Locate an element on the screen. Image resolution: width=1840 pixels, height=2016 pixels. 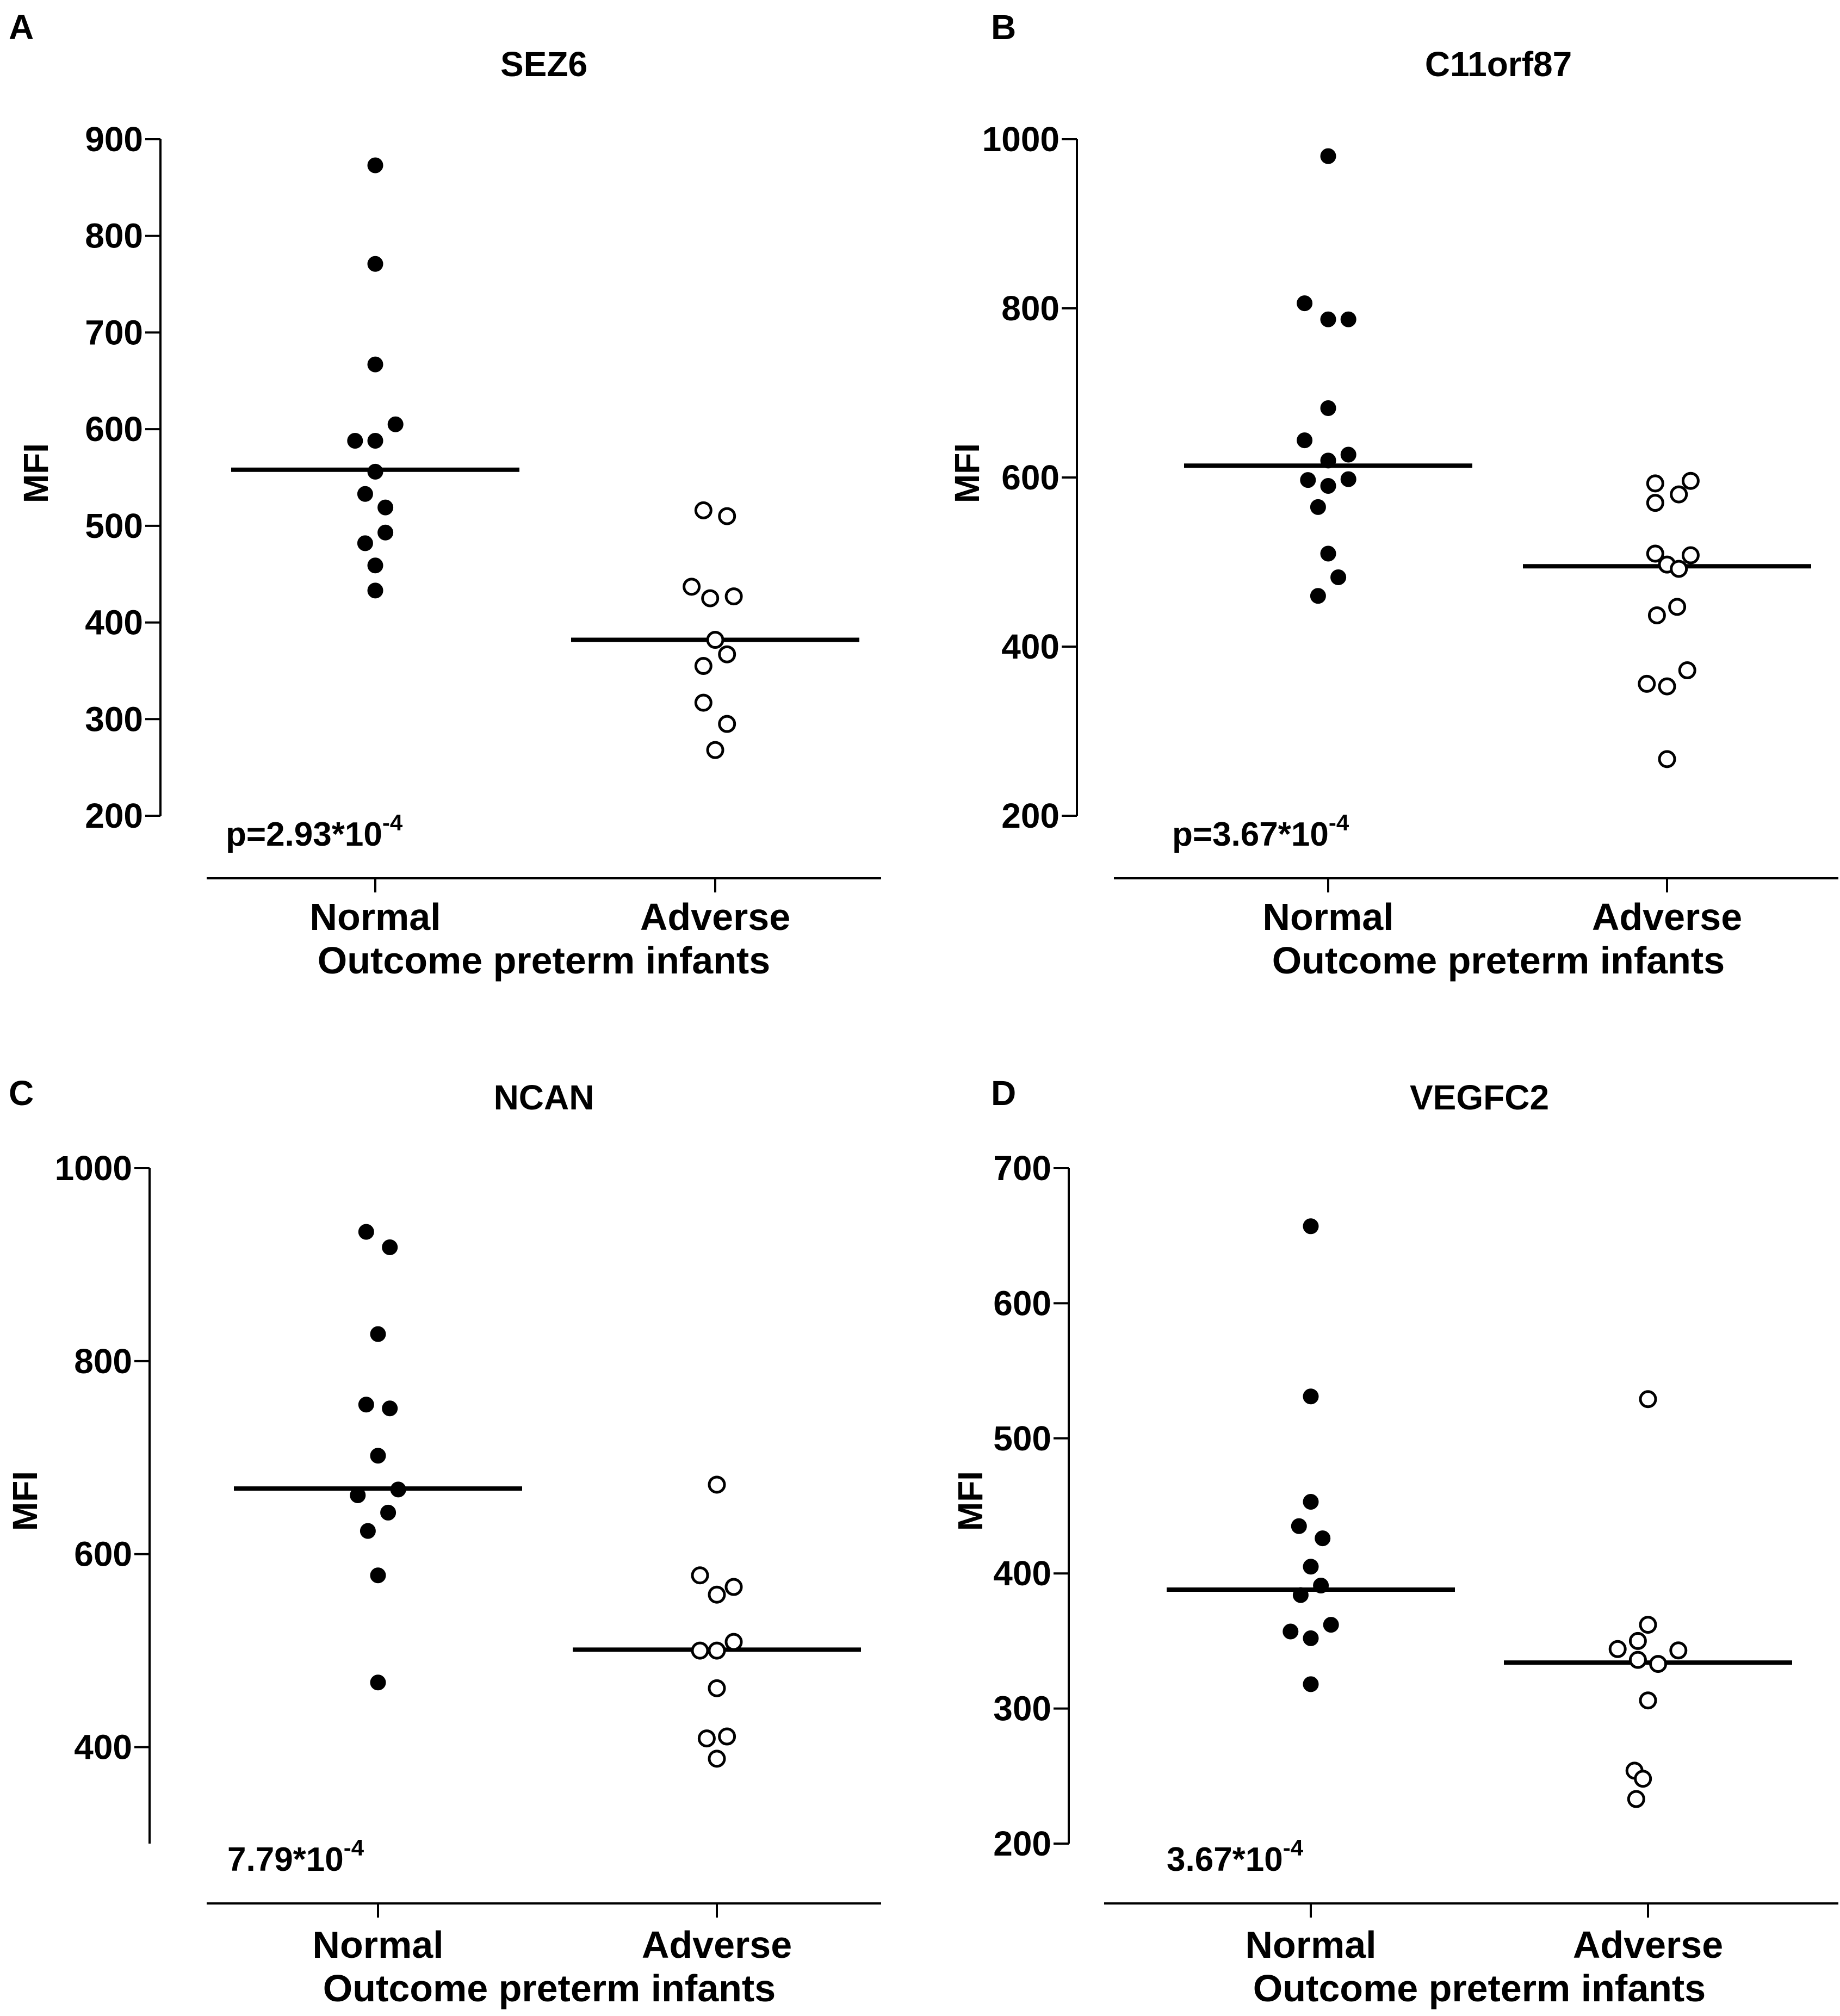
chart-title: SEZ6 is located at coordinates (544, 64).